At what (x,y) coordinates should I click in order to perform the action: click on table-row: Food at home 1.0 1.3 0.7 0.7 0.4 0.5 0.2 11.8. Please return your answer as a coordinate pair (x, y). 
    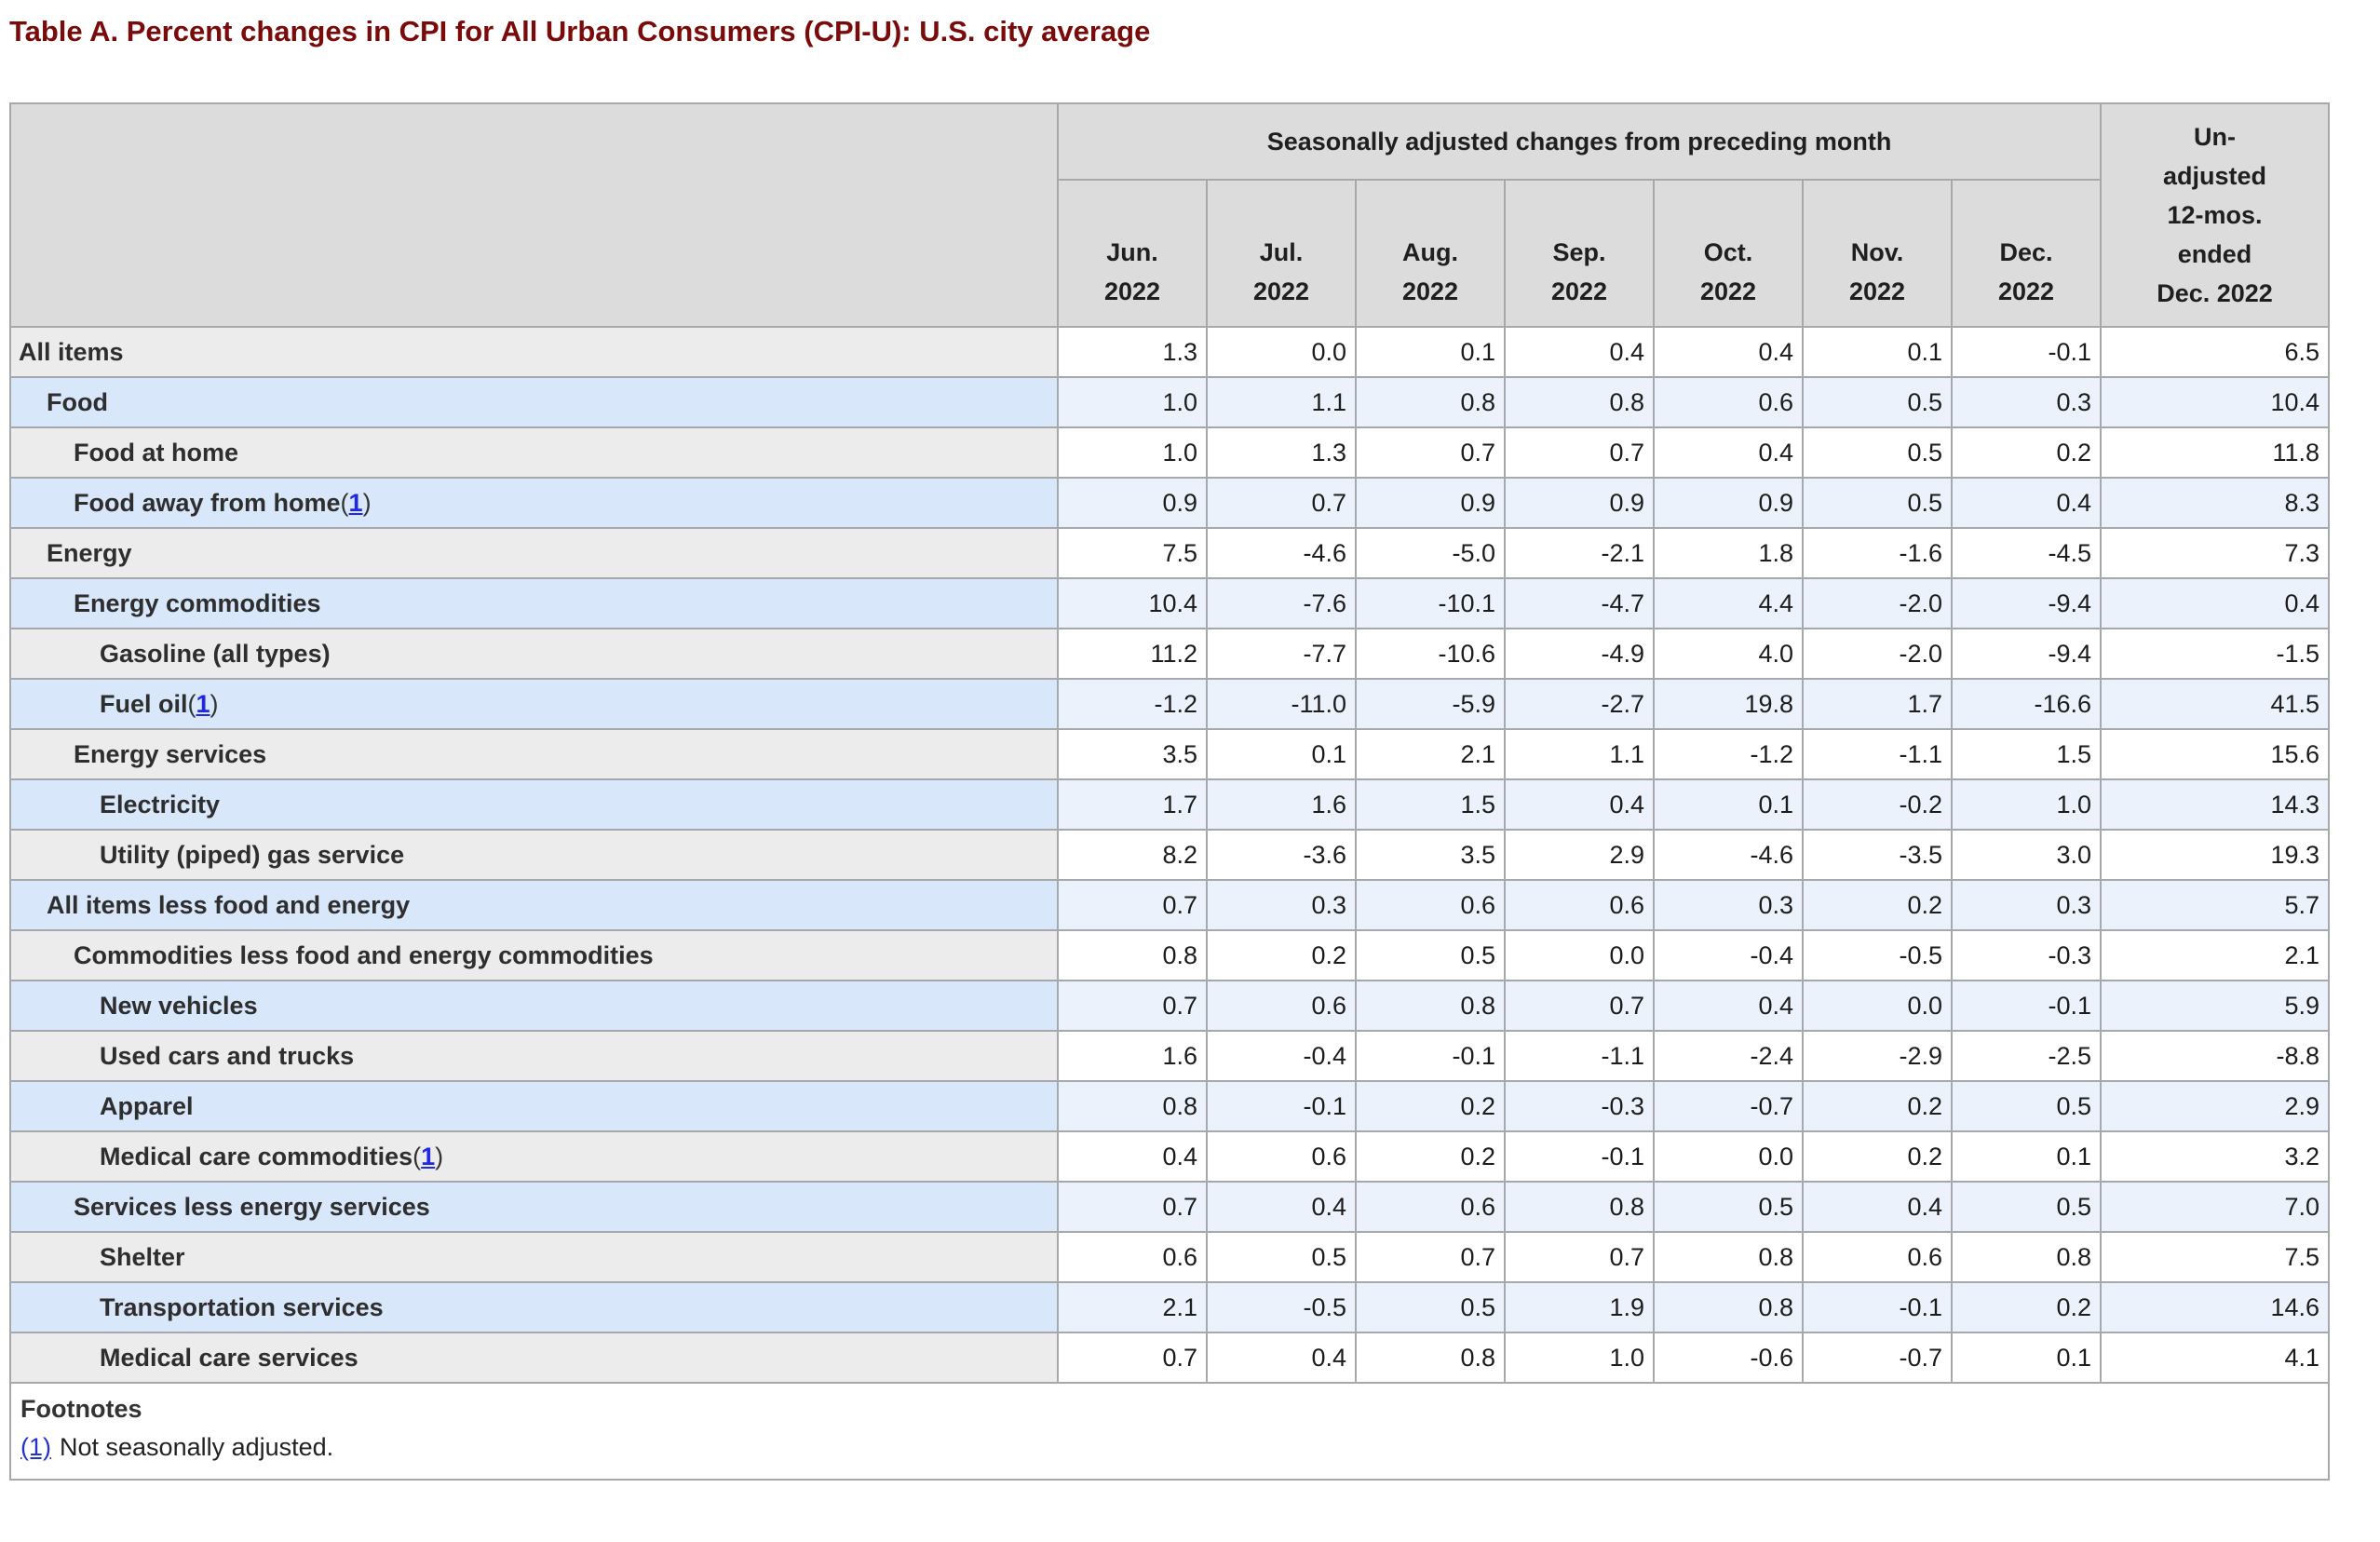
    Looking at the image, I should click on (1170, 452).